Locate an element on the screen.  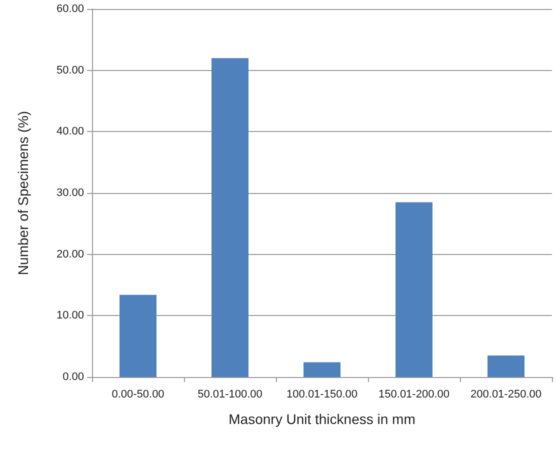
x-tick-label: 200.01-250.00 is located at coordinates (506, 394).